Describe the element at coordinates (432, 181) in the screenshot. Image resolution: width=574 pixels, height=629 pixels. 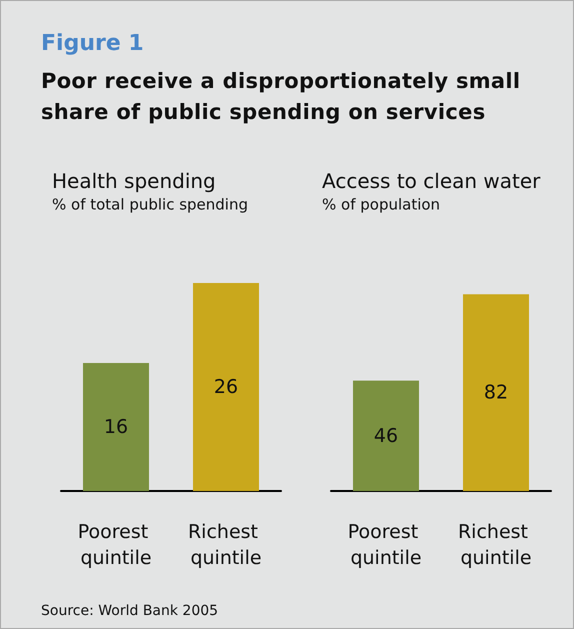
I see `chart-title: Access to clean water` at that location.